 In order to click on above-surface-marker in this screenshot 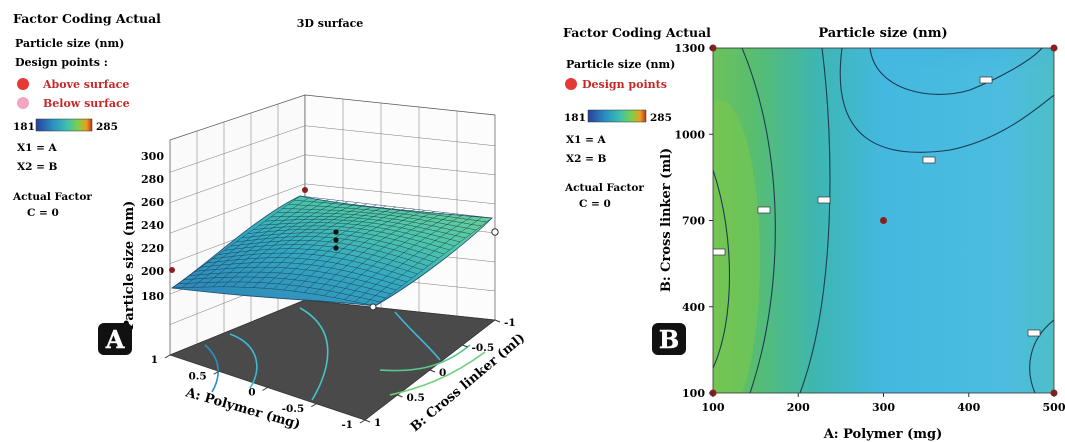, I will do `click(23, 84)`.